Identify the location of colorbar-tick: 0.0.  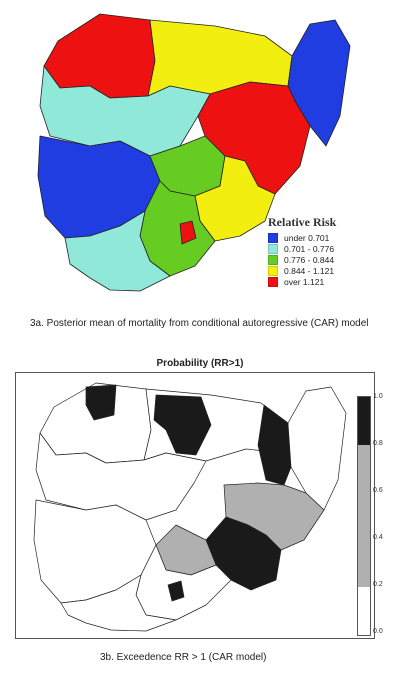
(378, 631).